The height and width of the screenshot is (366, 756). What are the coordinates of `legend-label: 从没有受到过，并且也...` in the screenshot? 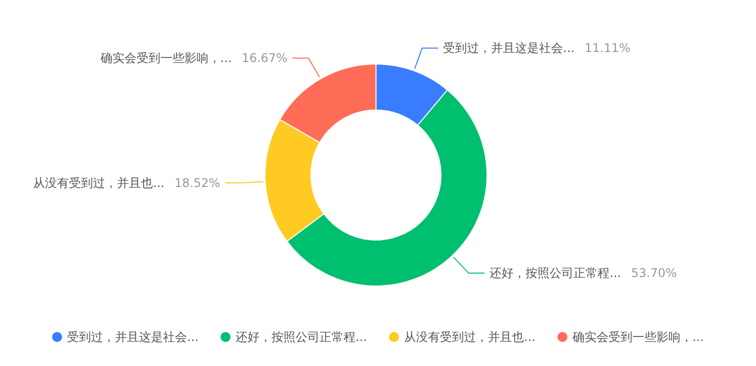 It's located at (470, 337).